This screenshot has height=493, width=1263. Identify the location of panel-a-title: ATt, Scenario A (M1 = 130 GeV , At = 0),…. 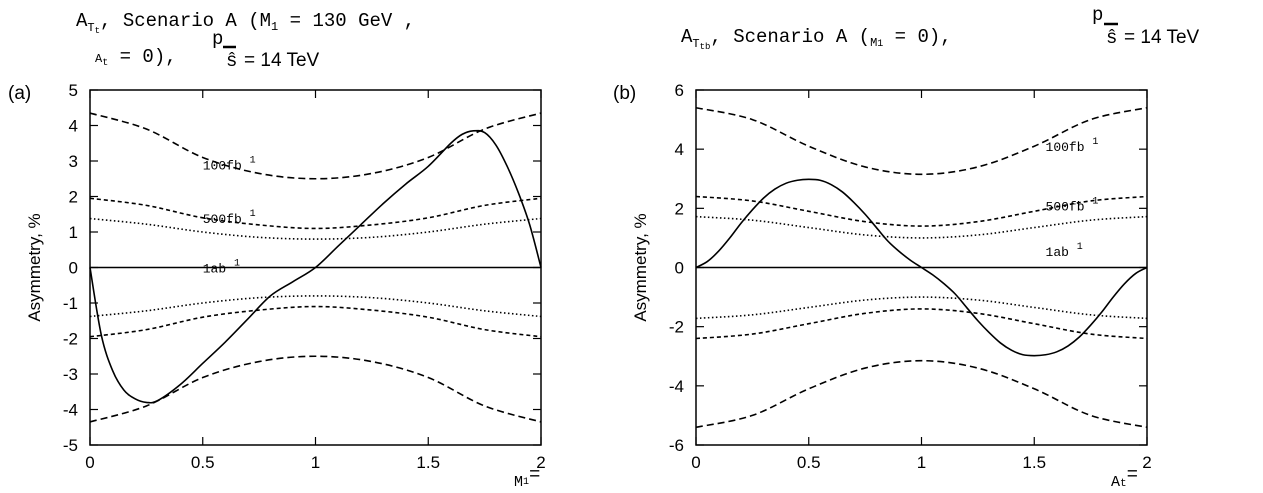
(245, 41).